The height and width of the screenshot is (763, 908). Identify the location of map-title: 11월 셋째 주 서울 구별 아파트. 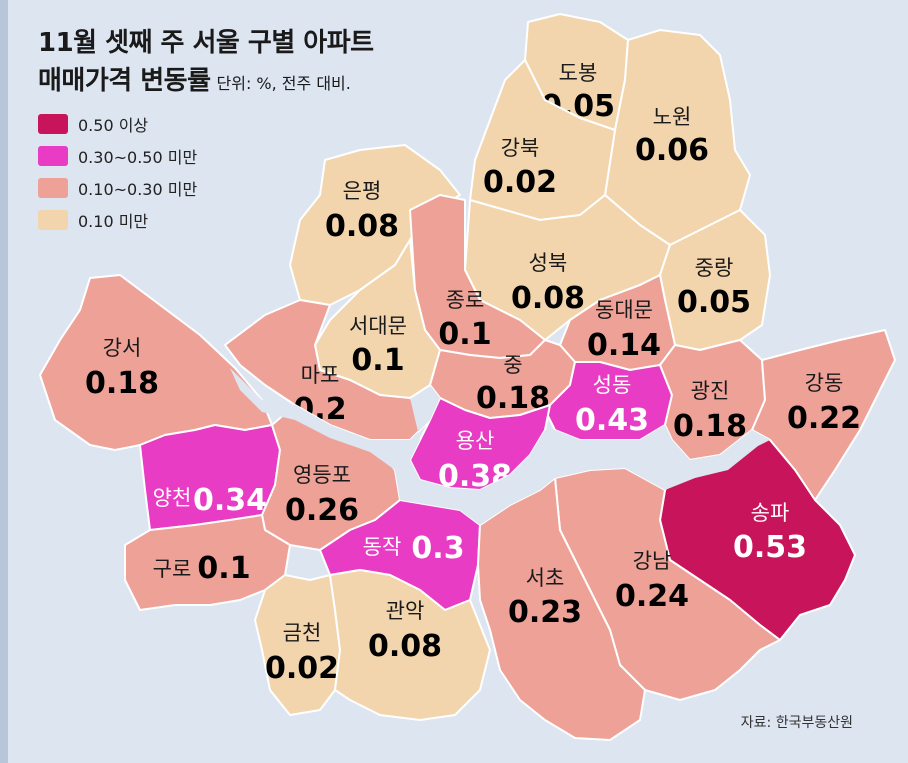
(206, 43).